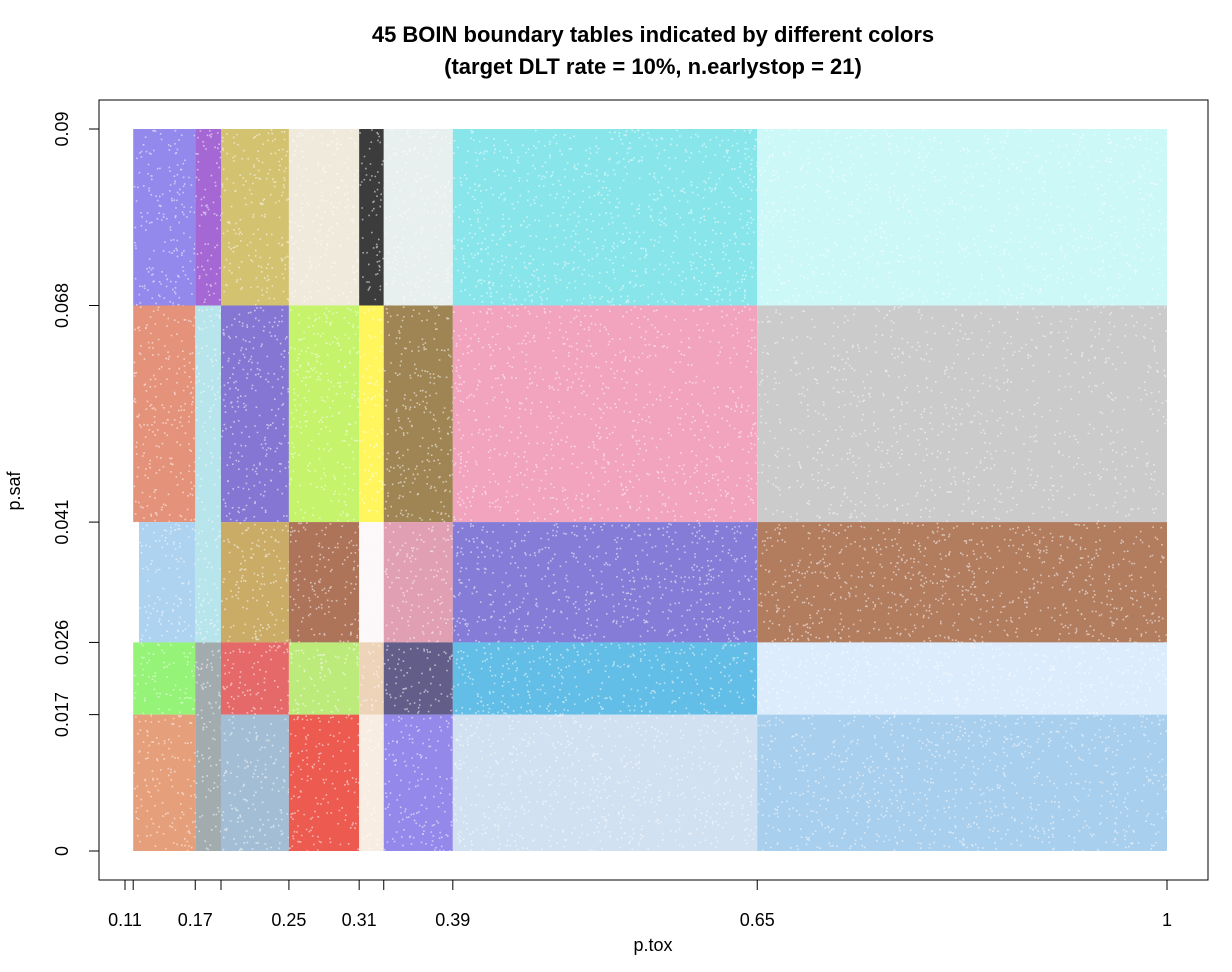  I want to click on x-axis-title: p.tox, so click(652, 945).